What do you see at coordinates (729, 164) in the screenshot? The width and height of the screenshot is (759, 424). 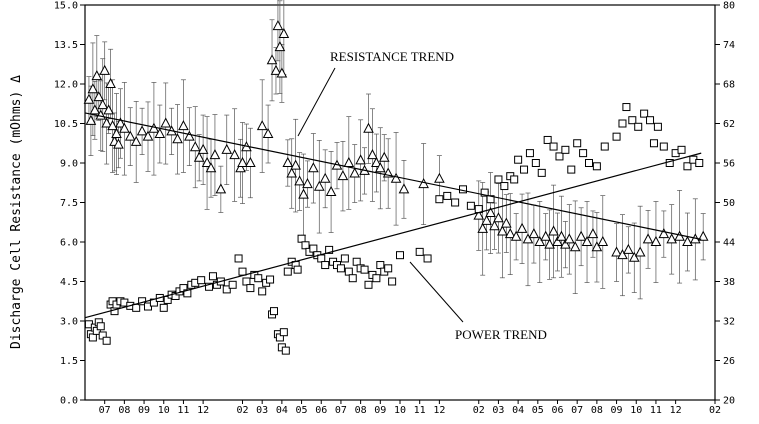 I see `y2-tick-label: 56` at bounding box center [729, 164].